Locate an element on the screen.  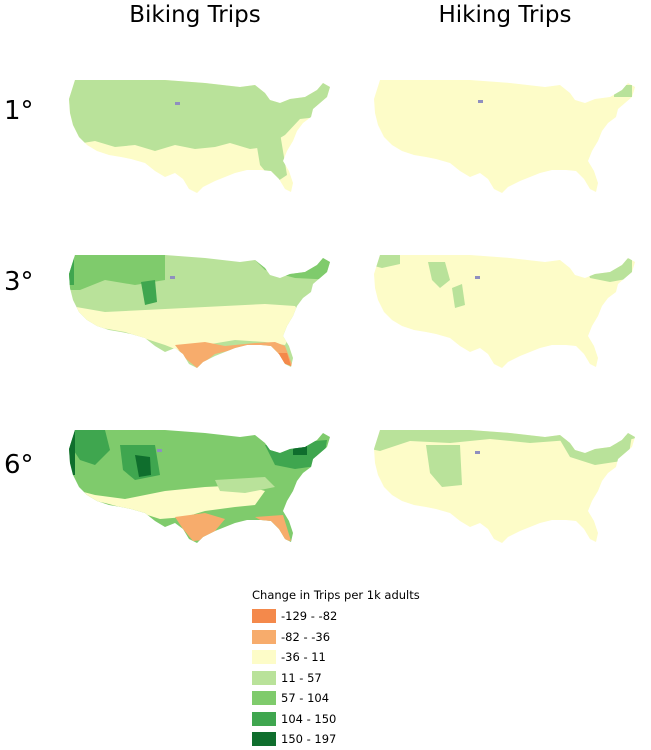
legend-label: -36 - 11 is located at coordinates (303, 657).